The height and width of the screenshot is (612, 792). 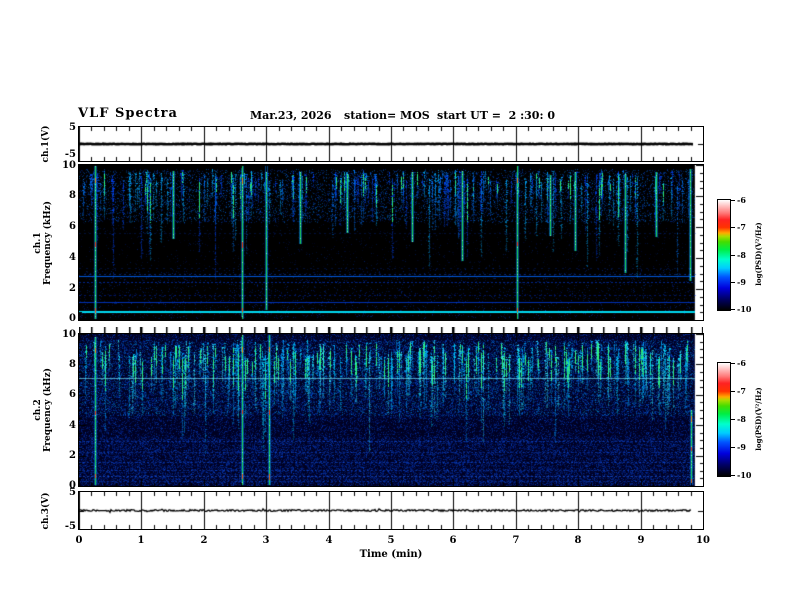 I want to click on ch2-spec-ytick: 10, so click(x=69, y=334).